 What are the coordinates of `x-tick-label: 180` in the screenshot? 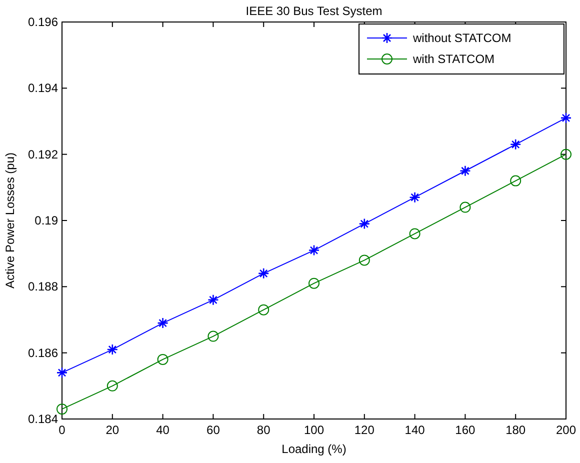 It's located at (516, 430).